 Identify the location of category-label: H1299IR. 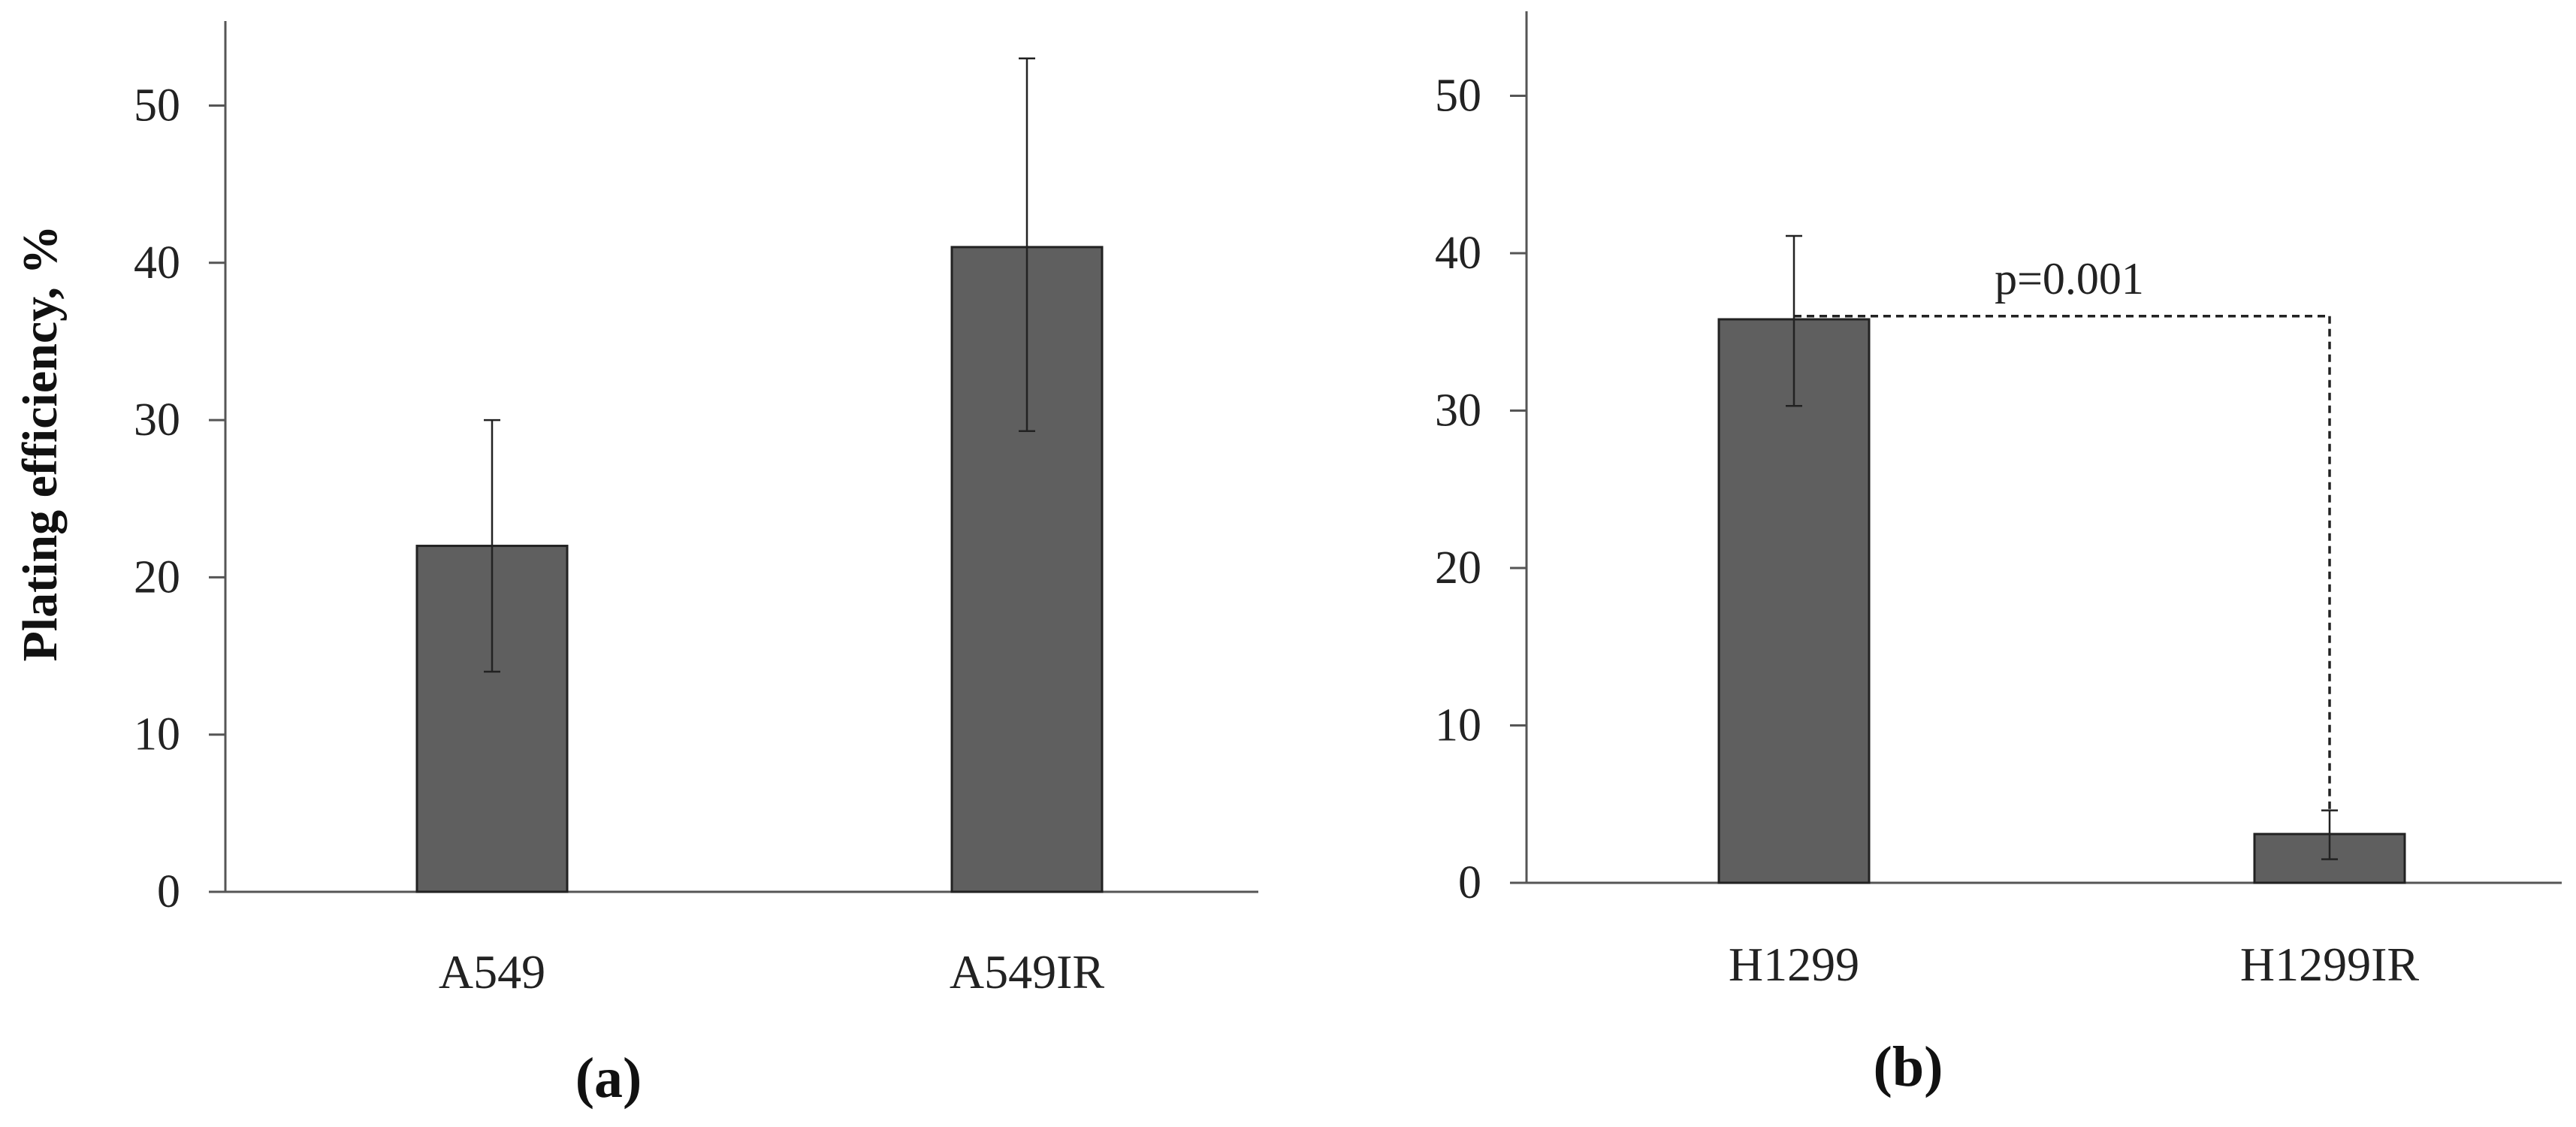
(2330, 964).